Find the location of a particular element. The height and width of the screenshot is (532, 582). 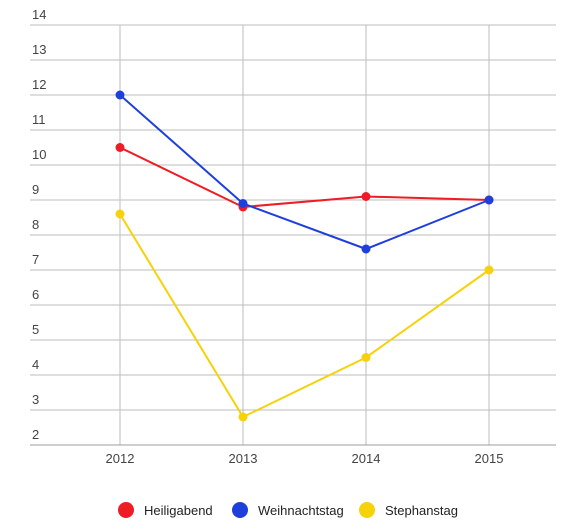

x-tick-label: 2014 is located at coordinates (366, 458).